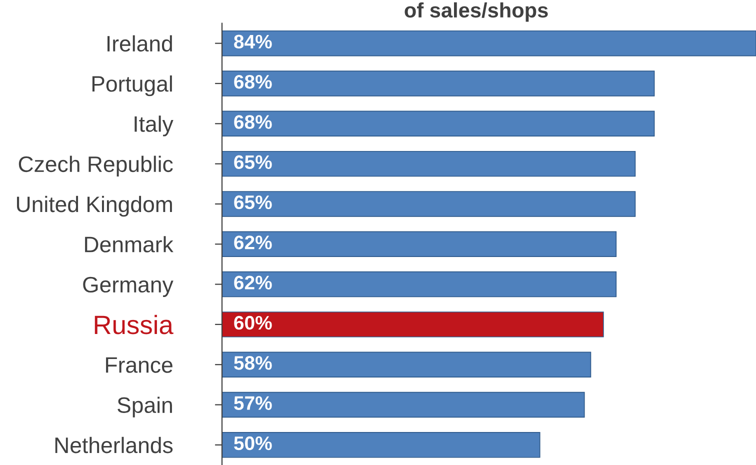 This screenshot has width=756, height=465. What do you see at coordinates (253, 403) in the screenshot?
I see `data-label: 57%` at bounding box center [253, 403].